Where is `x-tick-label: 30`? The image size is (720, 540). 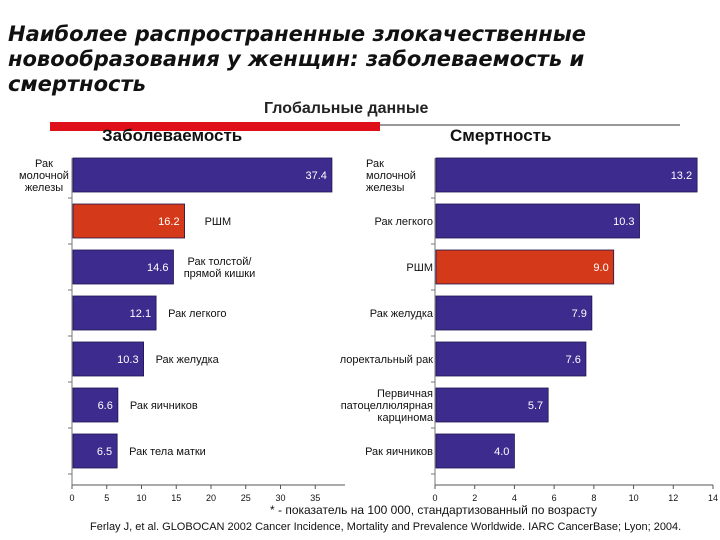 x-tick-label: 30 is located at coordinates (280, 497).